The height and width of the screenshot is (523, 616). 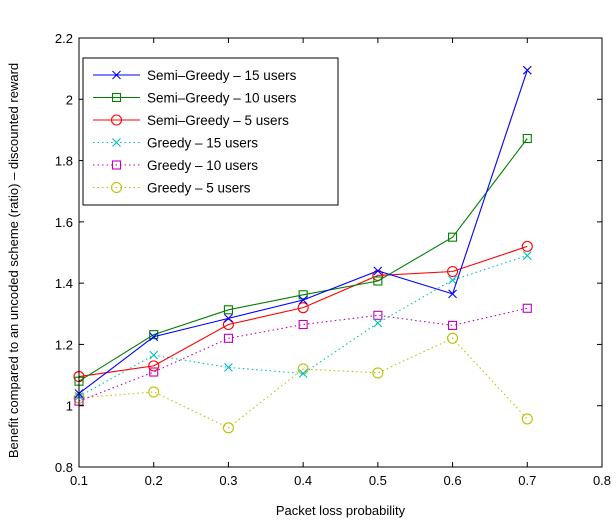 What do you see at coordinates (378, 480) in the screenshot?
I see `x-tick-label: 0.5` at bounding box center [378, 480].